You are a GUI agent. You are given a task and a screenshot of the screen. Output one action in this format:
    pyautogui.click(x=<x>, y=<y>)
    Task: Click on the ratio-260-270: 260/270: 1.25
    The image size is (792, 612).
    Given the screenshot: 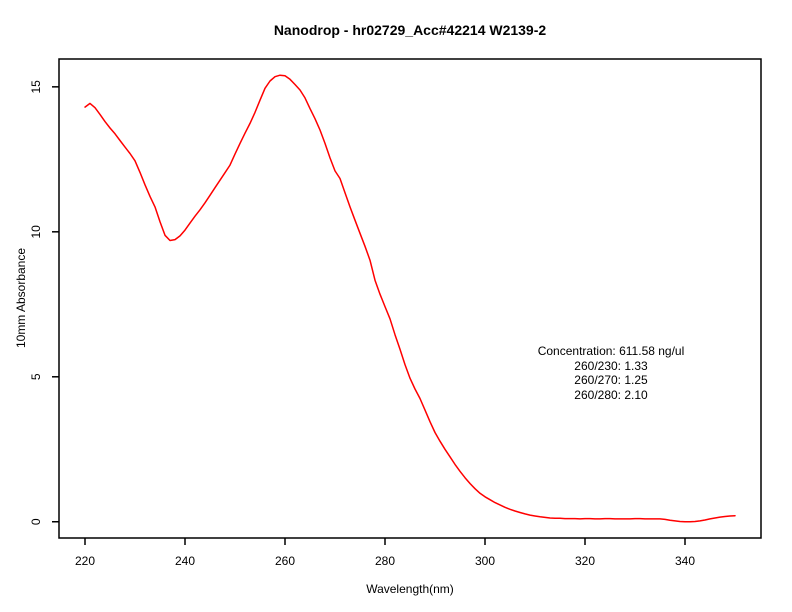 What is the action you would take?
    pyautogui.click(x=611, y=380)
    